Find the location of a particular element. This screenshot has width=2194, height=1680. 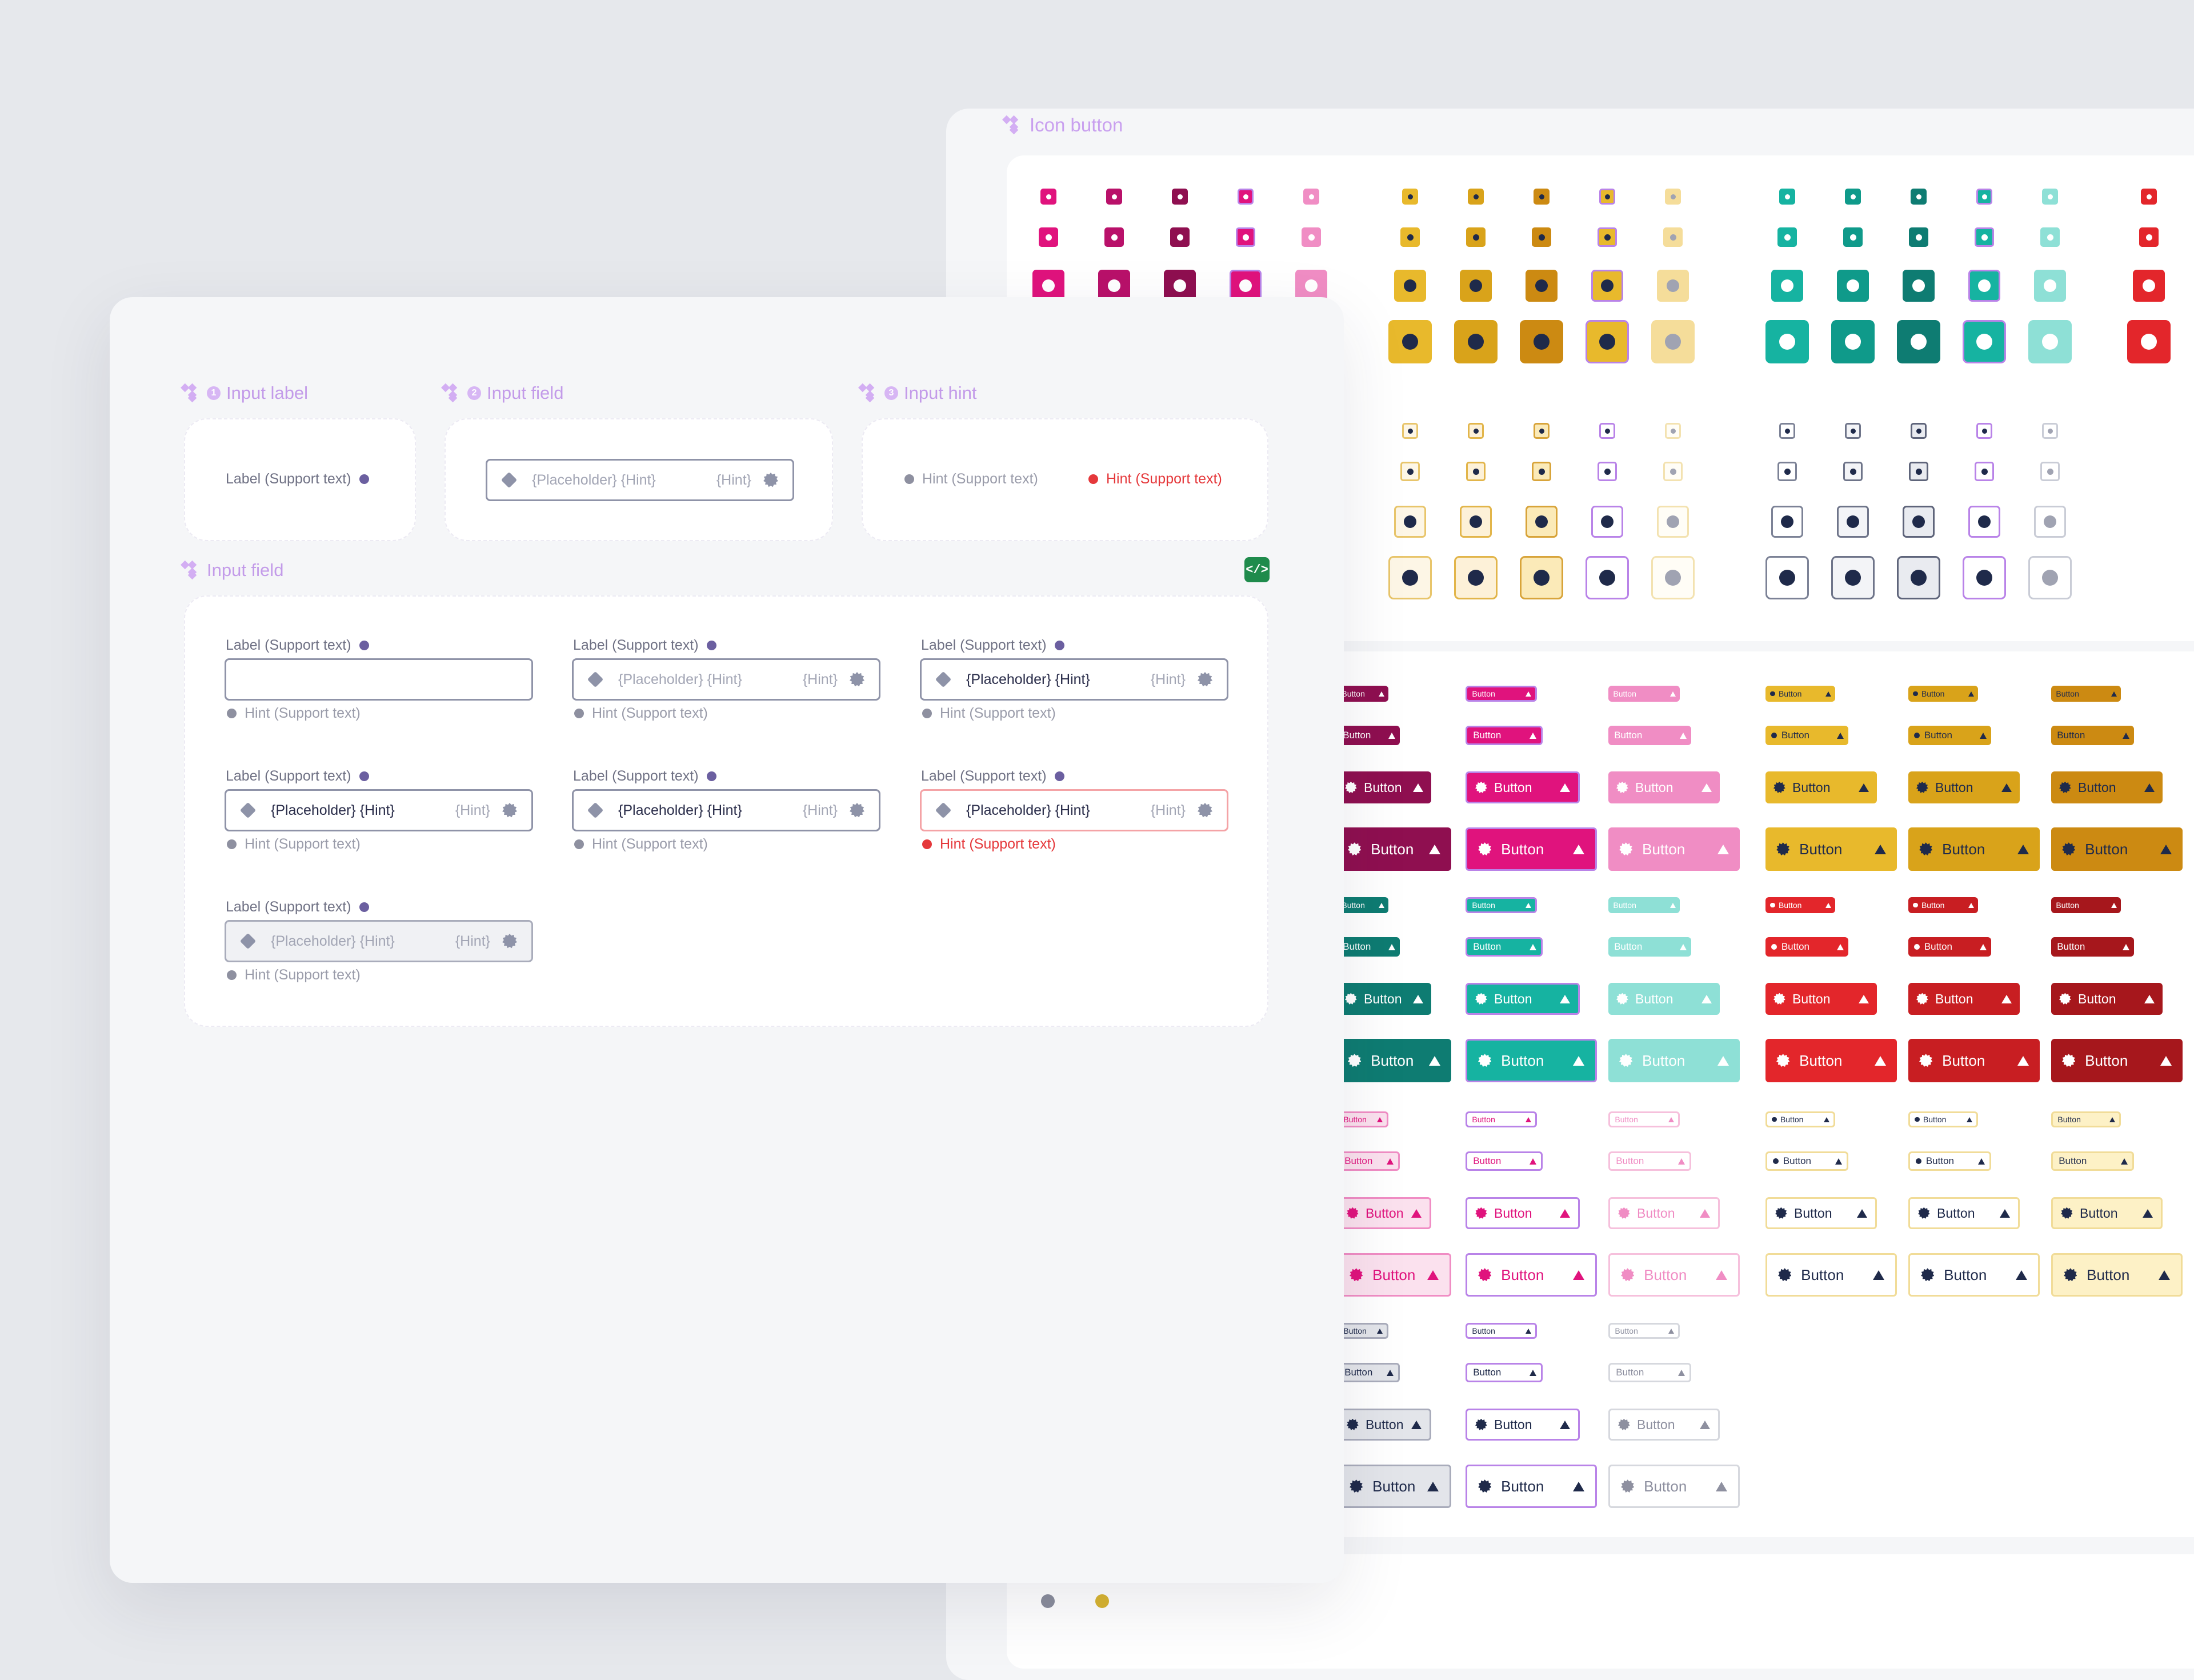

input-field-error: {Placeholder} {Hint} {Hint} is located at coordinates (1074, 810).